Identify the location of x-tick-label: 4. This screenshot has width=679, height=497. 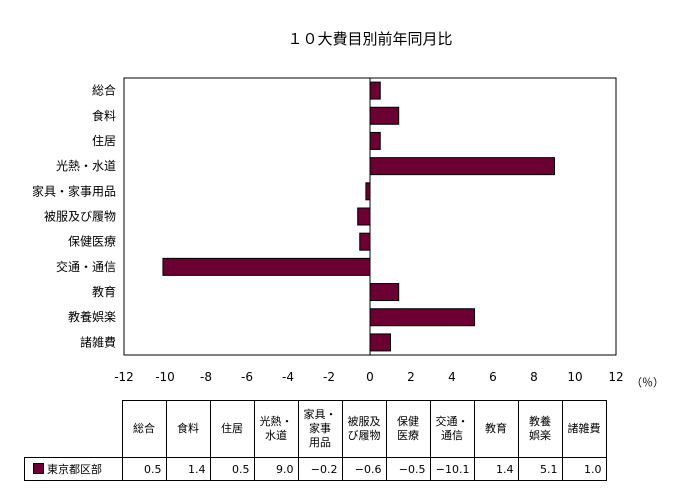
(452, 377).